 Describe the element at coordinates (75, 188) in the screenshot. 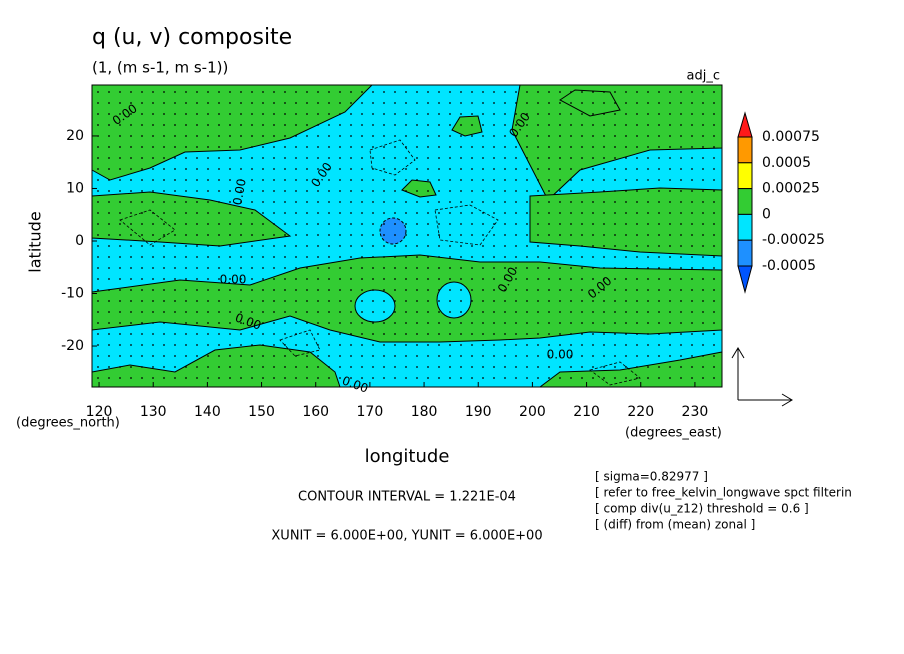

I see `y-tick-label: 10` at that location.